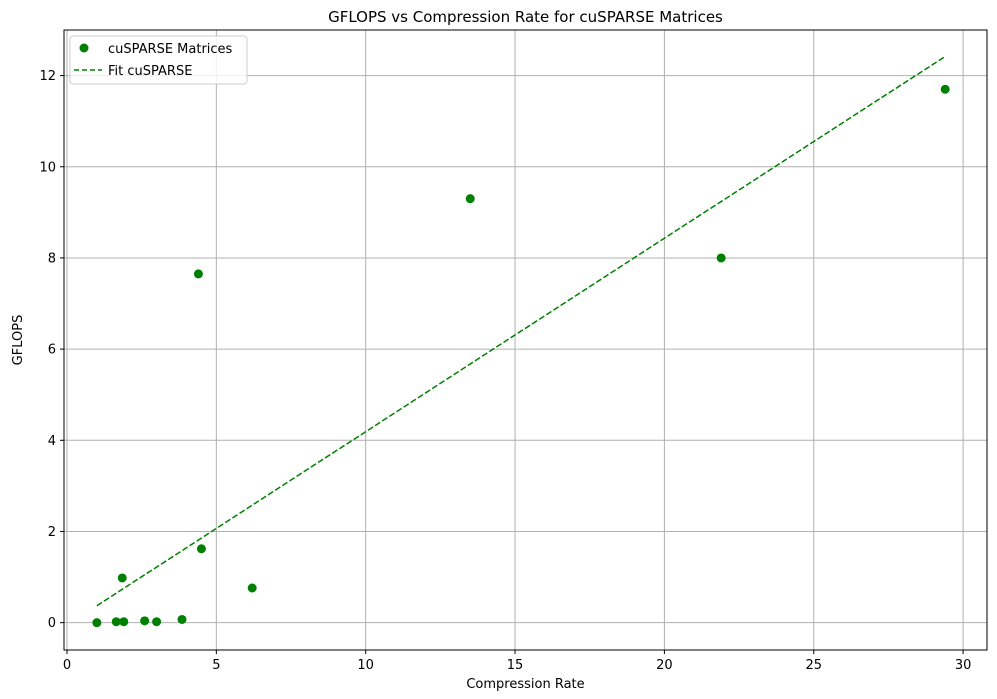 Image resolution: width=997 pixels, height=699 pixels. Describe the element at coordinates (47, 76) in the screenshot. I see `y-tick-label: 12` at that location.